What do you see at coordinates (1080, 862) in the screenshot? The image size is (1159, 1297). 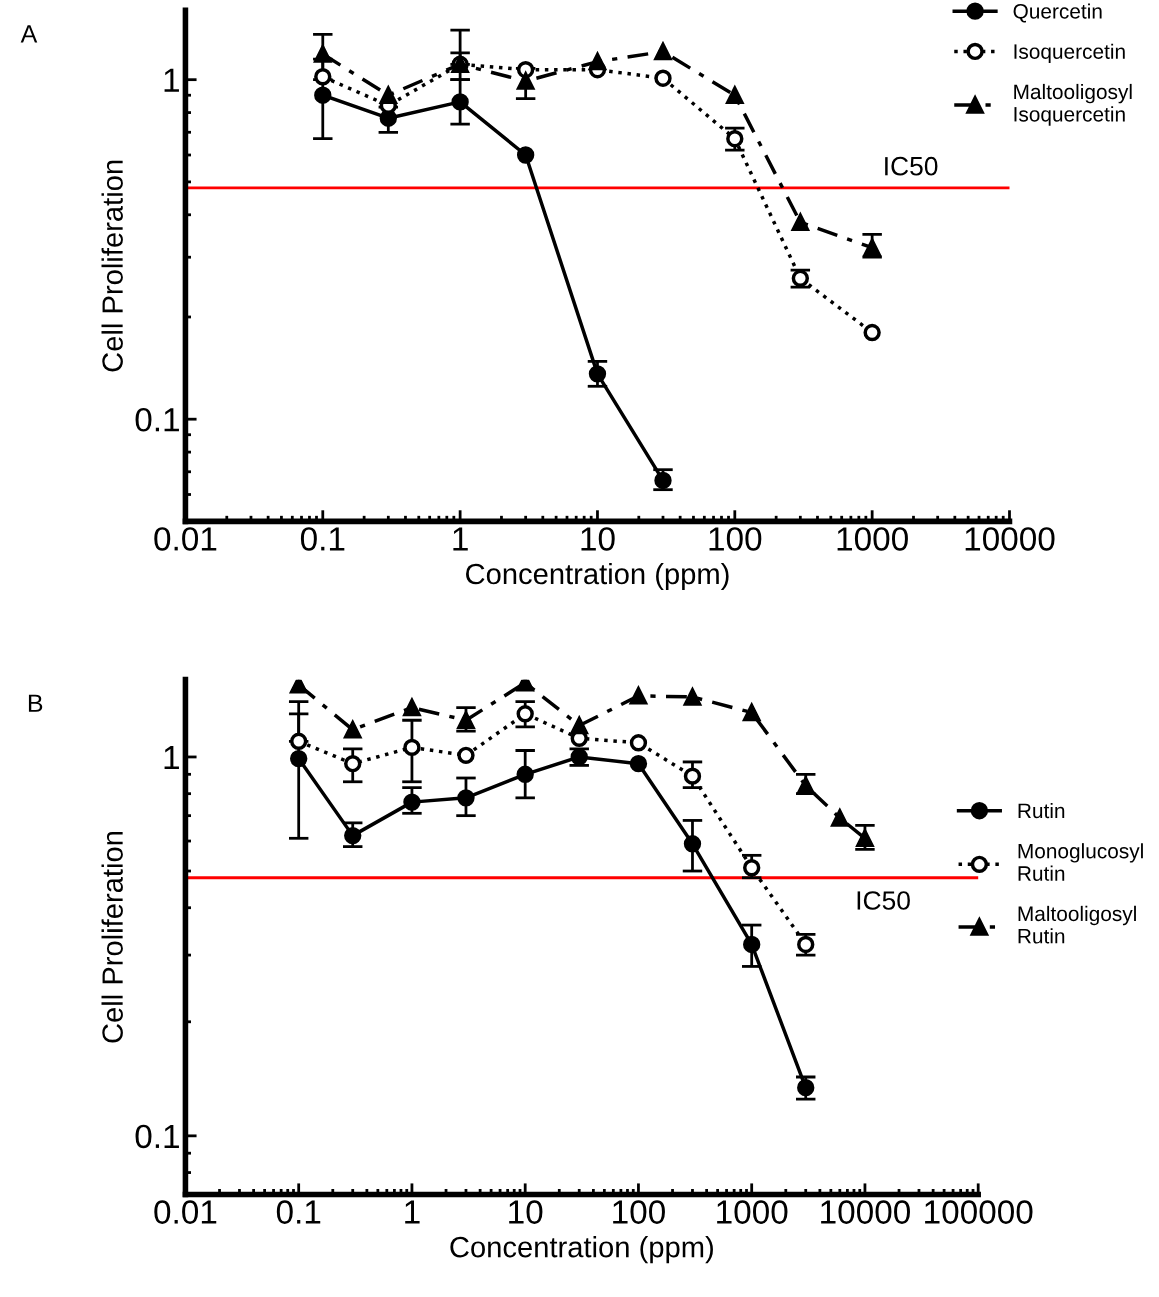 I see `legend-label: Monoglucosyl Rutin` at bounding box center [1080, 862].